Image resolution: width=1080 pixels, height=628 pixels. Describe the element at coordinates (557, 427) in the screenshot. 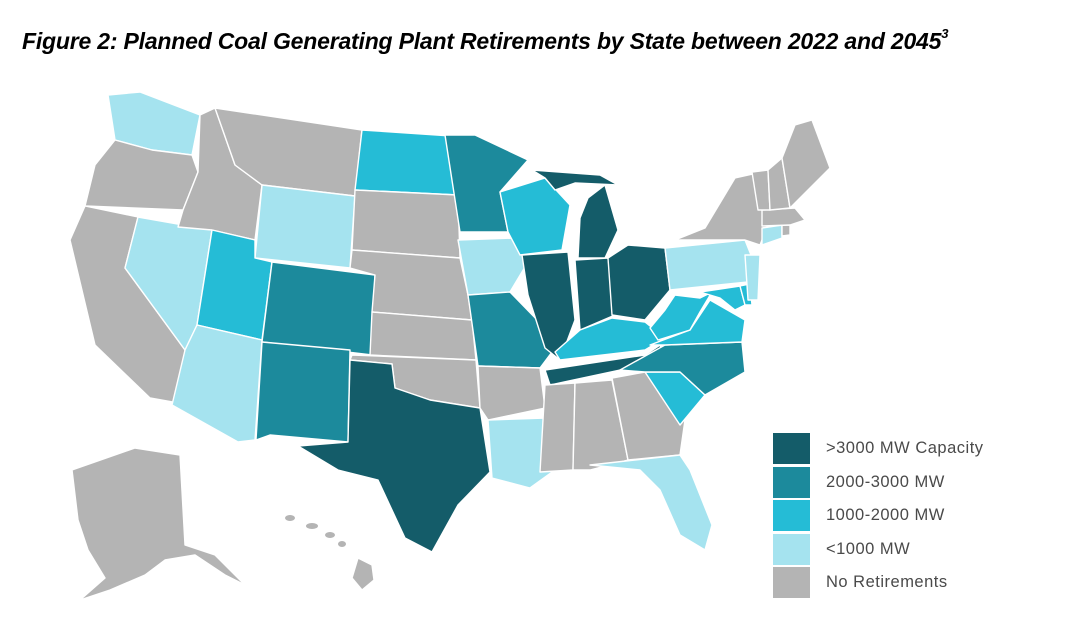

I see `state-MS` at that location.